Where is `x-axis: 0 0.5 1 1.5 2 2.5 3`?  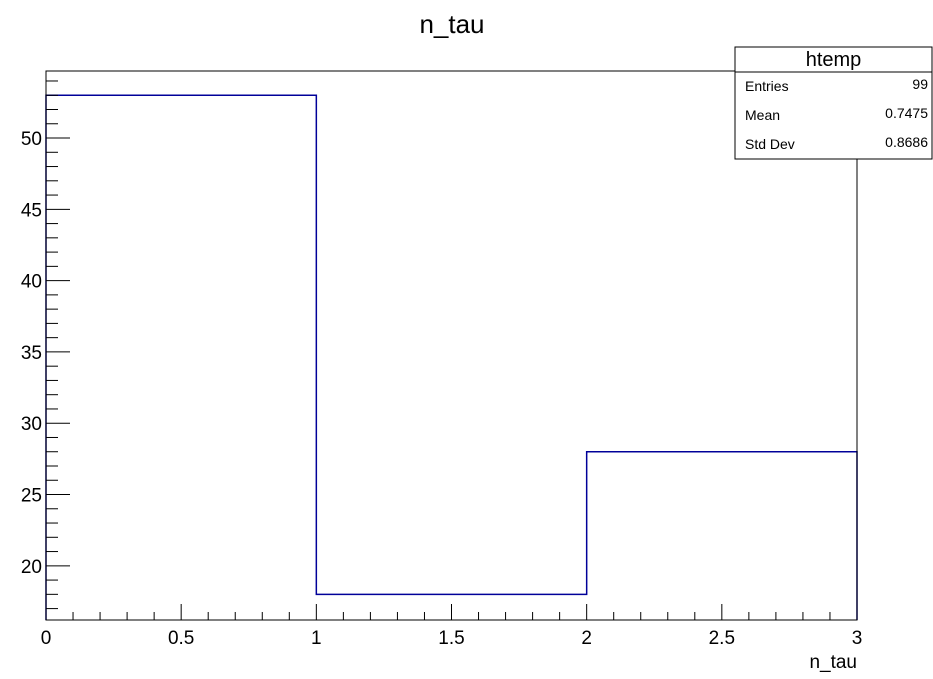
x-axis: 0 0.5 1 1.5 2 2.5 3 is located at coordinates (452, 626).